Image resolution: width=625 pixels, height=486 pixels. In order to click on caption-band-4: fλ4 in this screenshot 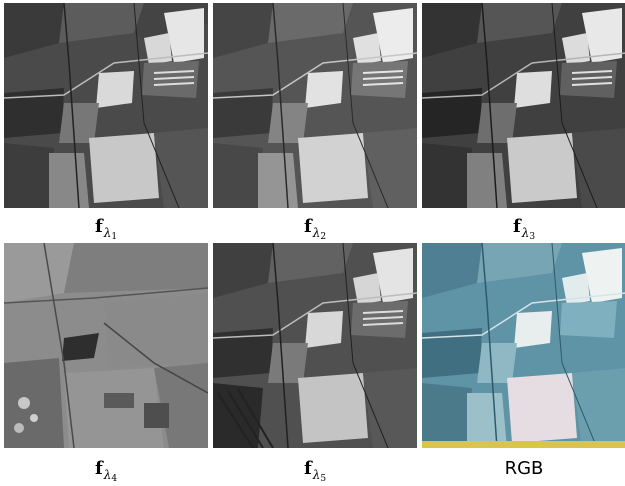, I will do `click(106, 471)`.